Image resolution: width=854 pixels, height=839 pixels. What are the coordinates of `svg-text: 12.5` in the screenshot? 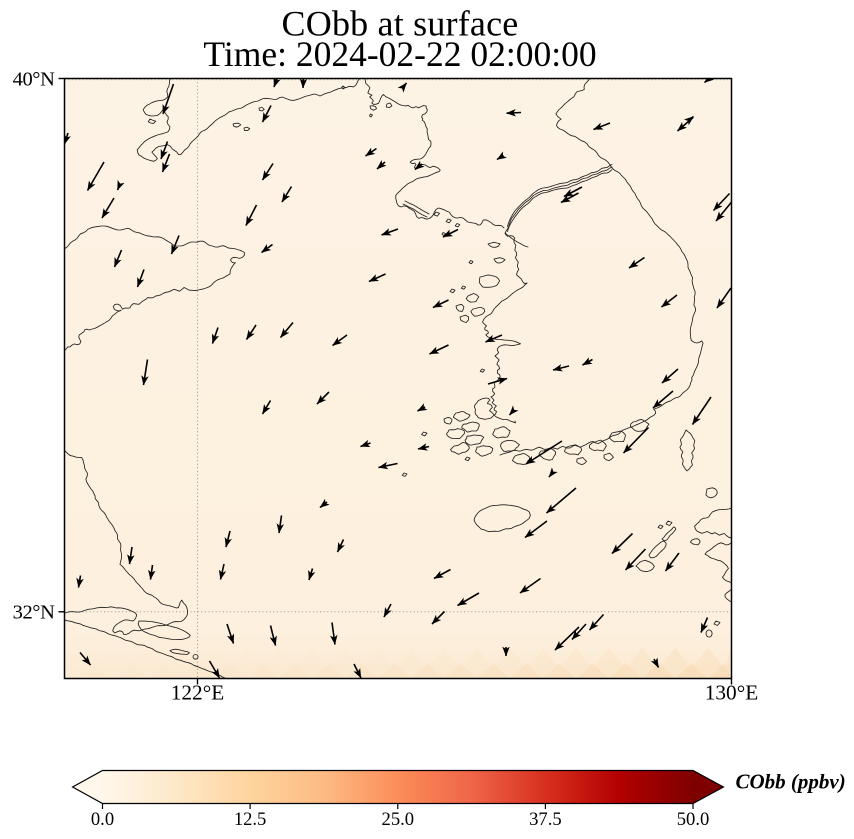 It's located at (250, 819).